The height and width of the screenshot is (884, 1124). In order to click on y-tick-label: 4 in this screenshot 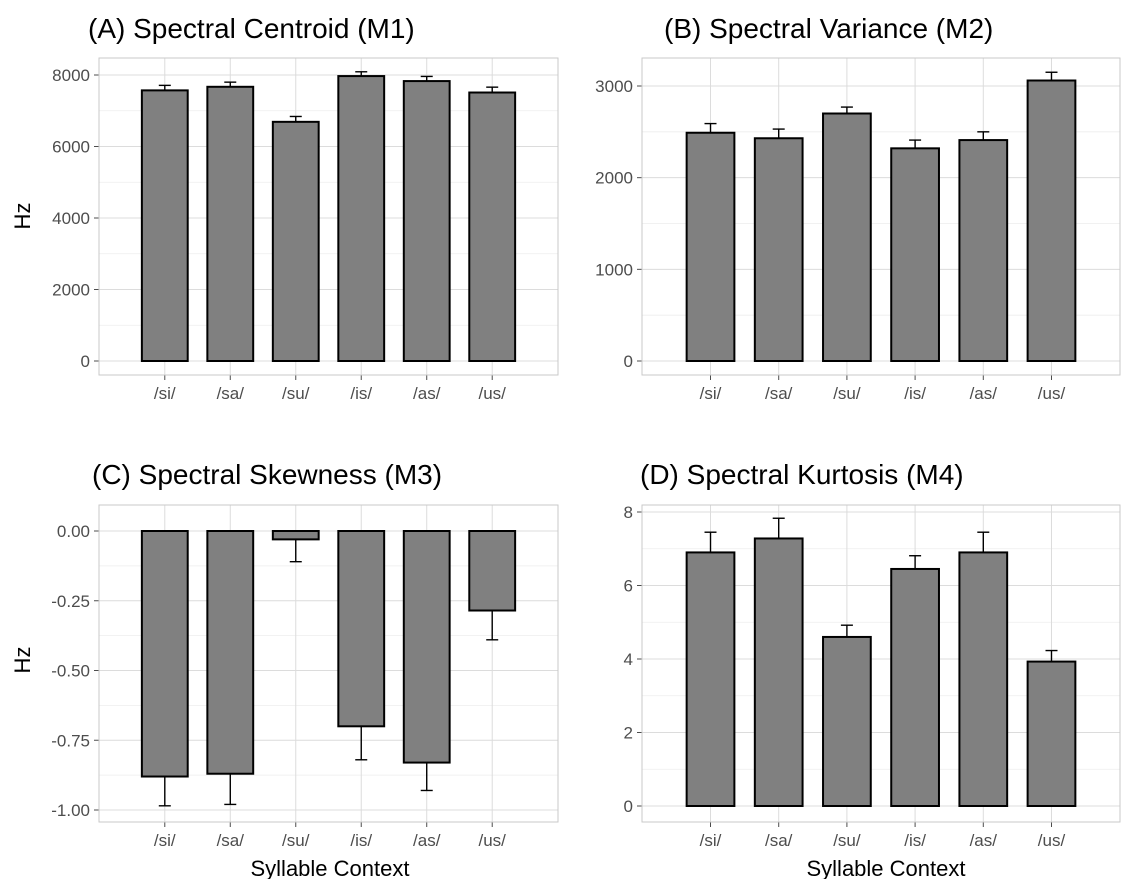, I will do `click(628, 659)`.